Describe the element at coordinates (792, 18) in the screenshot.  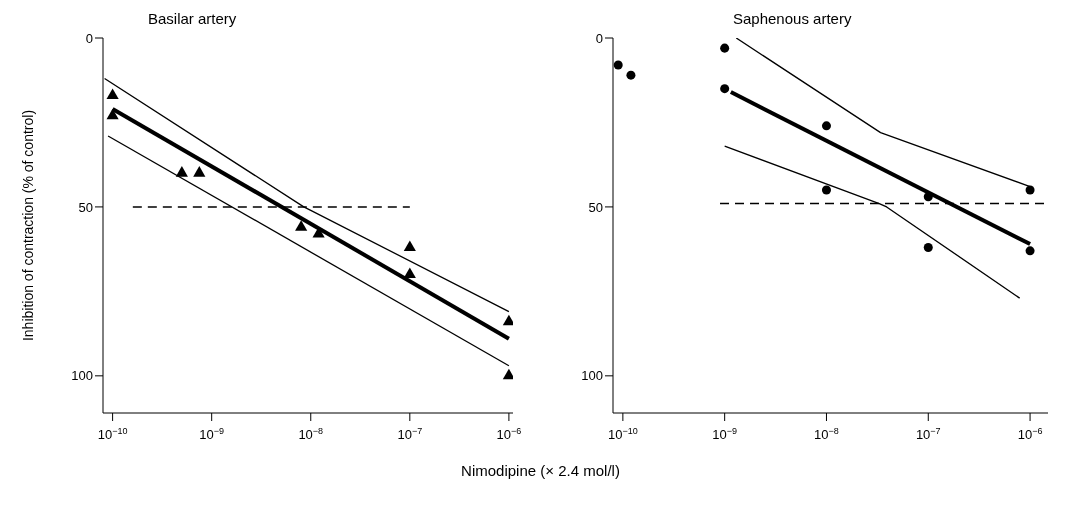
I see `chart-title: Saphenous artery` at that location.